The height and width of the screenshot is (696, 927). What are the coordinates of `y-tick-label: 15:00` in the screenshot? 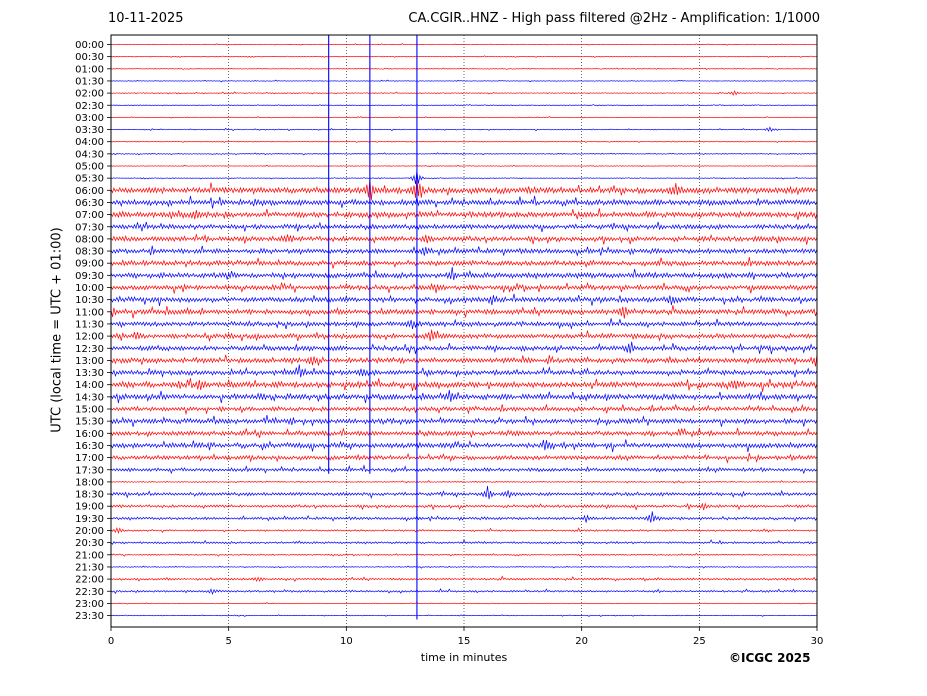 It's located at (89, 410).